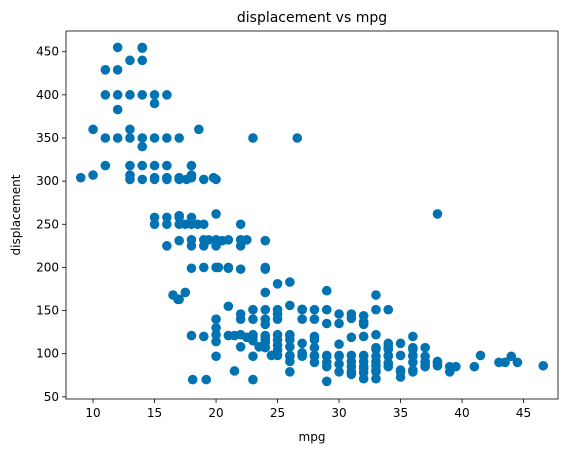 Image resolution: width=571 pixels, height=453 pixels. I want to click on y-tick-label: 100, so click(47, 354).